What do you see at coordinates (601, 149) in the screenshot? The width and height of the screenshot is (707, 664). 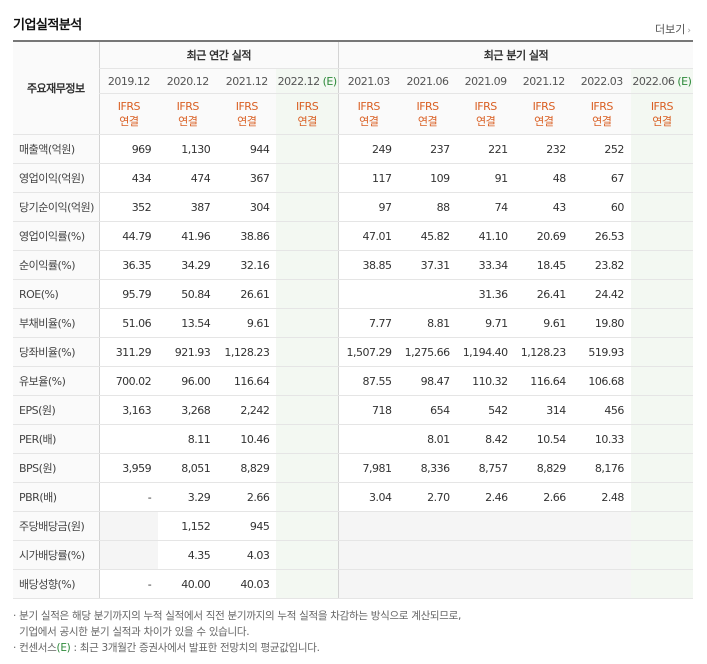 I see `quarter-cell: 252` at bounding box center [601, 149].